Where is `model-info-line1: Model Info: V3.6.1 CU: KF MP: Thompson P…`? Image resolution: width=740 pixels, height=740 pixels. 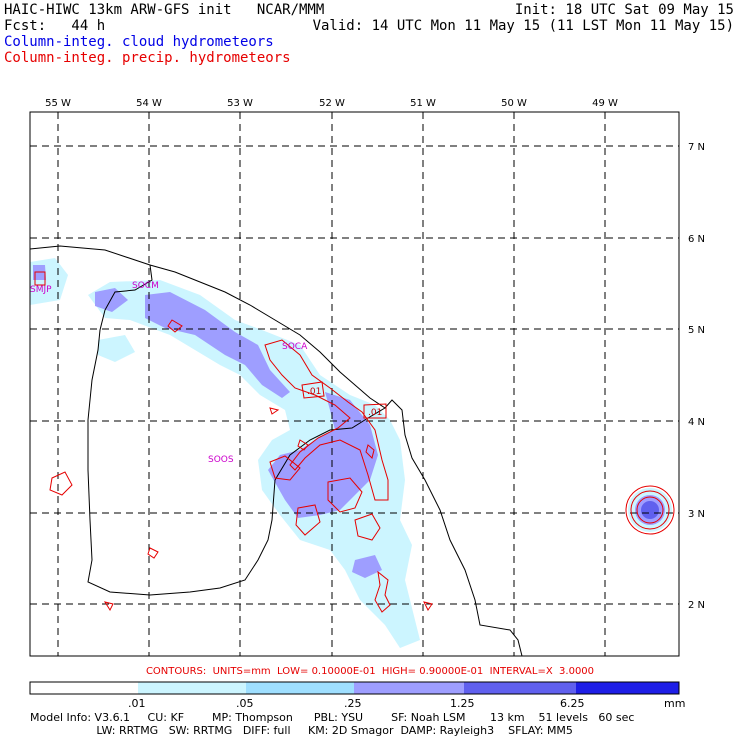 model-info-line1: Model Info: V3.6.1 CU: KF MP: Thompson P… is located at coordinates (332, 717).